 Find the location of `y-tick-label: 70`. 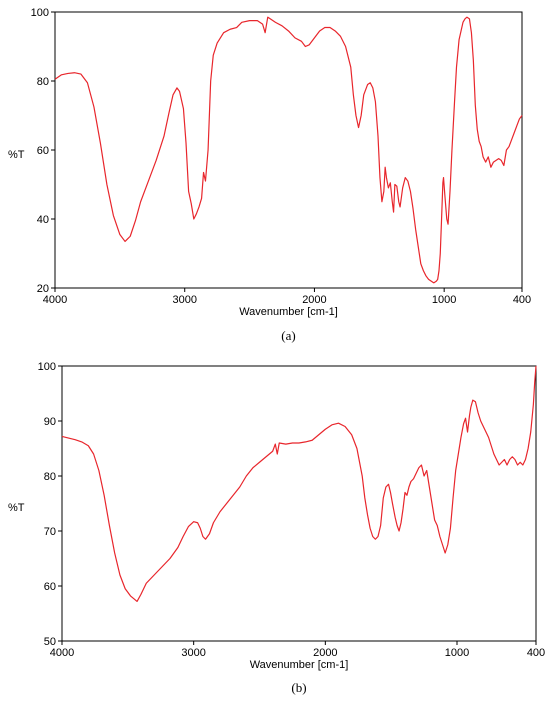

y-tick-label: 70 is located at coordinates (50, 532).